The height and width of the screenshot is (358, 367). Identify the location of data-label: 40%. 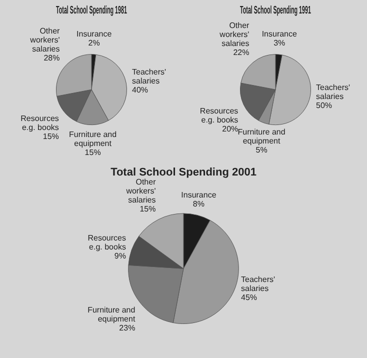
(140, 90).